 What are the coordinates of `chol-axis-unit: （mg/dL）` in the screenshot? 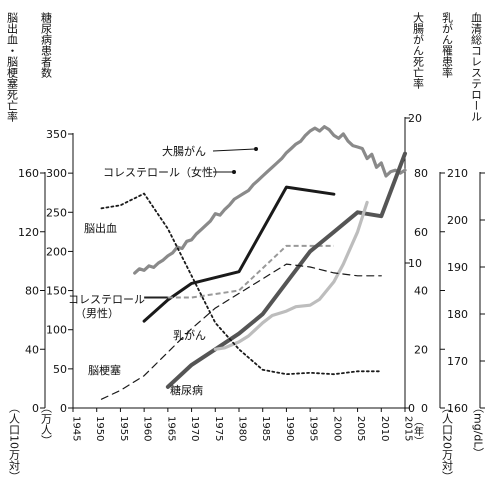 It's located at (478, 430).